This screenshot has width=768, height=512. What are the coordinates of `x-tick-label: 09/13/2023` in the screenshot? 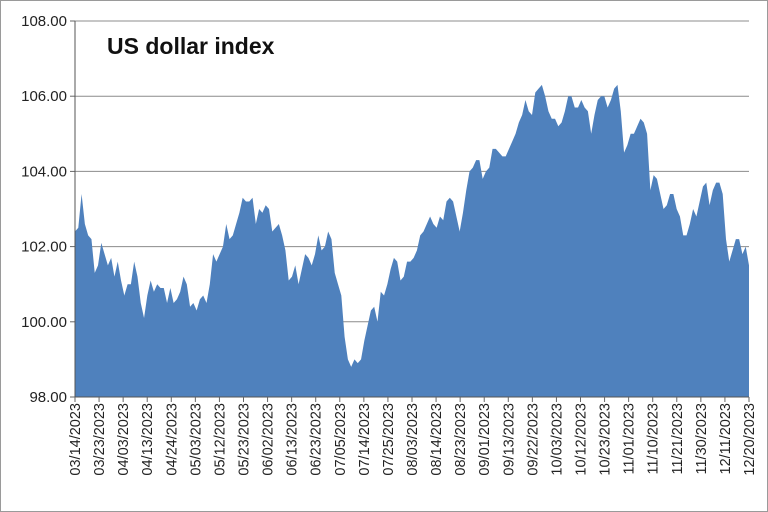 It's located at (509, 439).